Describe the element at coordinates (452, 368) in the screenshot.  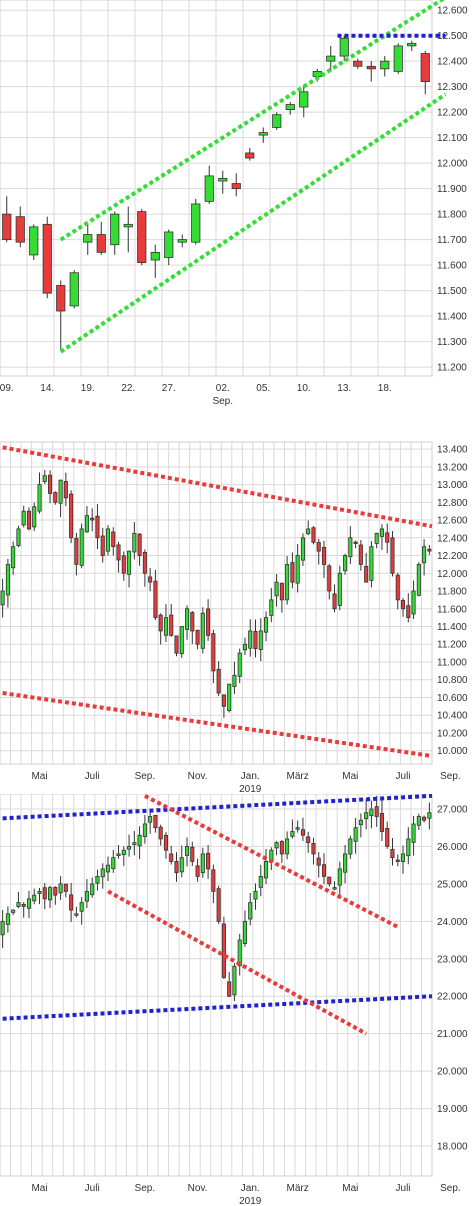
I see `y-tick-label: 11.200` at that location.